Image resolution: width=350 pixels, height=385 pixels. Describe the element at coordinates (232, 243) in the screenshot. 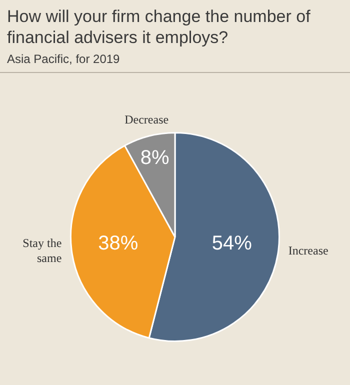

I see `data-label: 54%` at that location.